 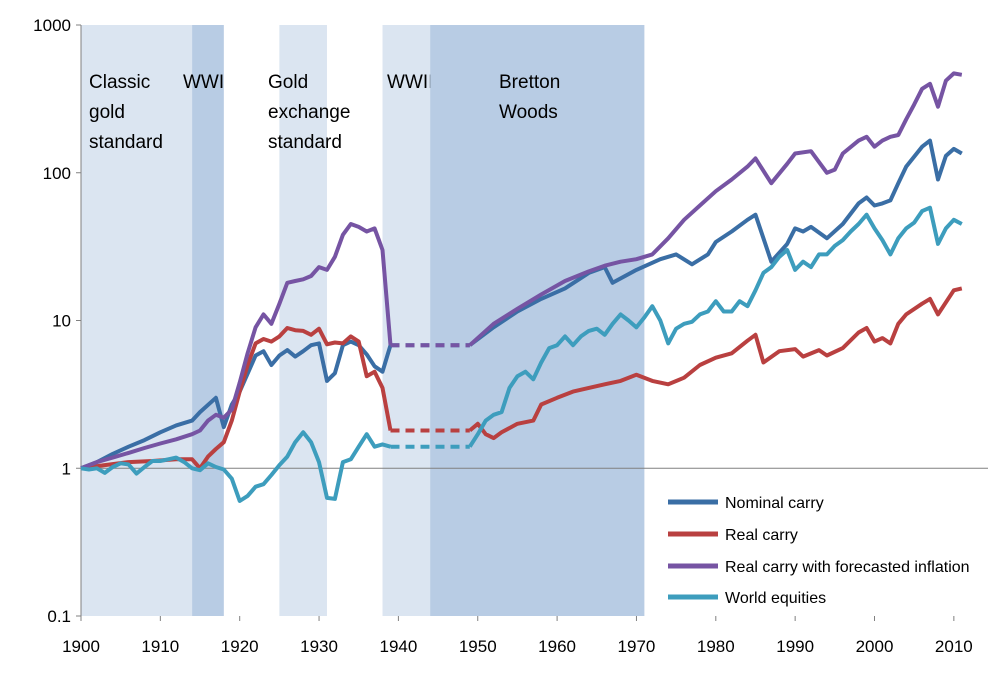 What do you see at coordinates (160, 646) in the screenshot?
I see `x-tick-label: 1910` at bounding box center [160, 646].